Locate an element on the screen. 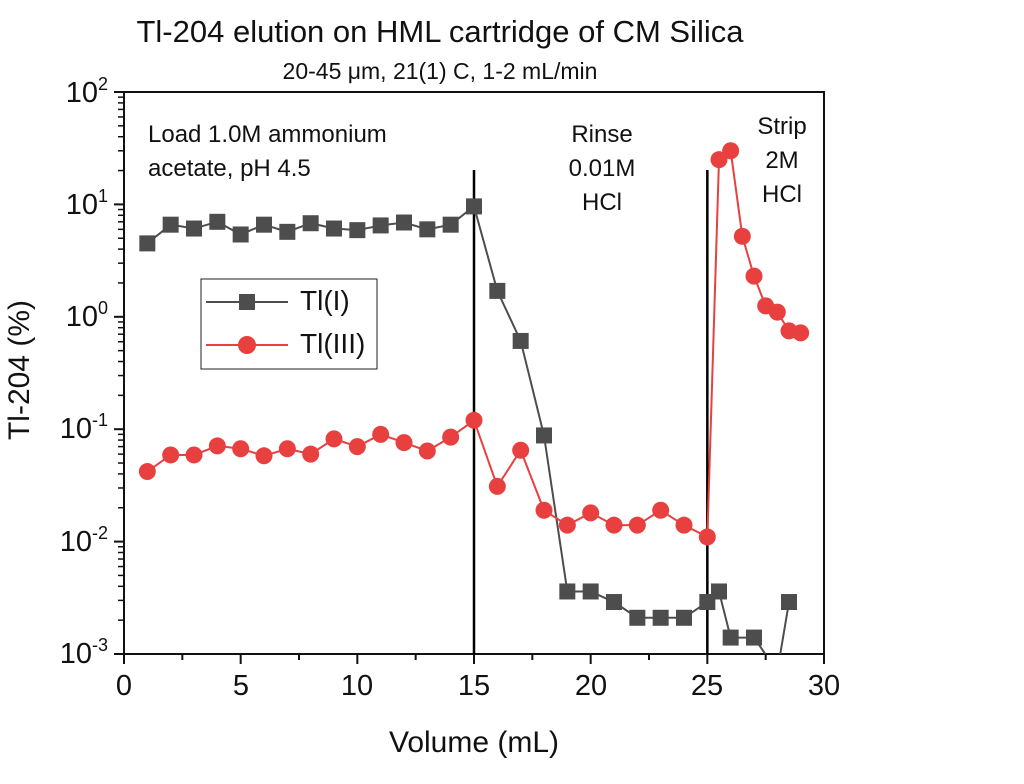  legend-marker-tl1 is located at coordinates (247, 302).